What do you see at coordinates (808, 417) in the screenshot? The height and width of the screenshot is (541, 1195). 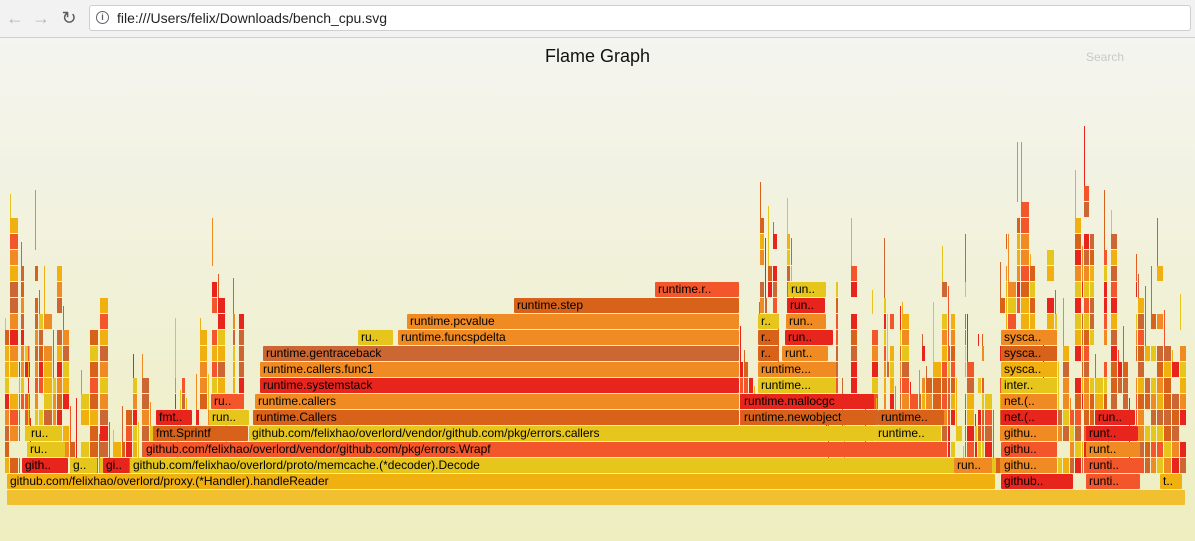 I see `flame-frame: runtime.newobject` at bounding box center [808, 417].